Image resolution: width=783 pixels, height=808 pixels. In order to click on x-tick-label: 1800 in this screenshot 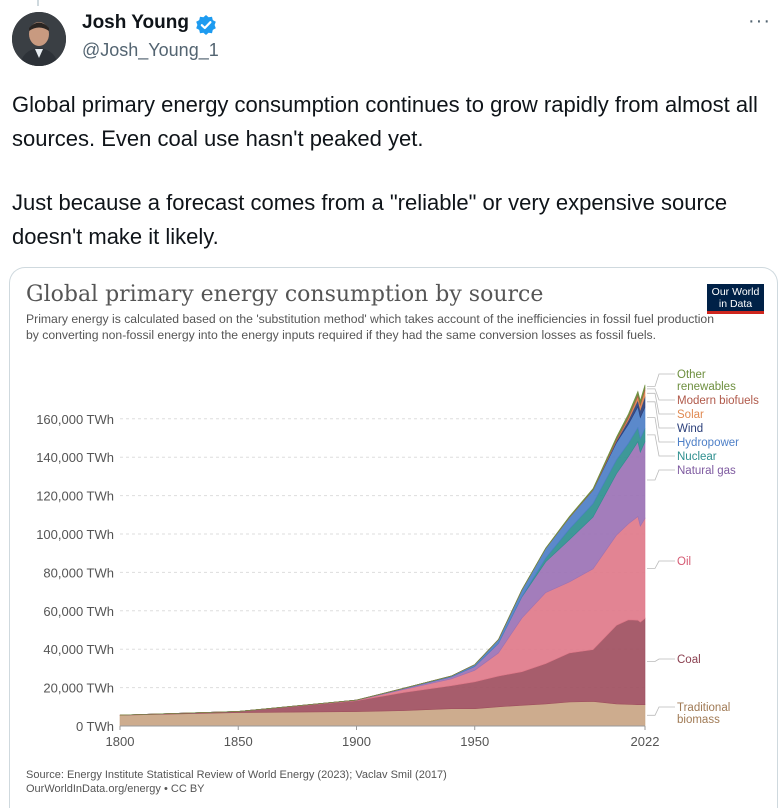, I will do `click(120, 741)`.